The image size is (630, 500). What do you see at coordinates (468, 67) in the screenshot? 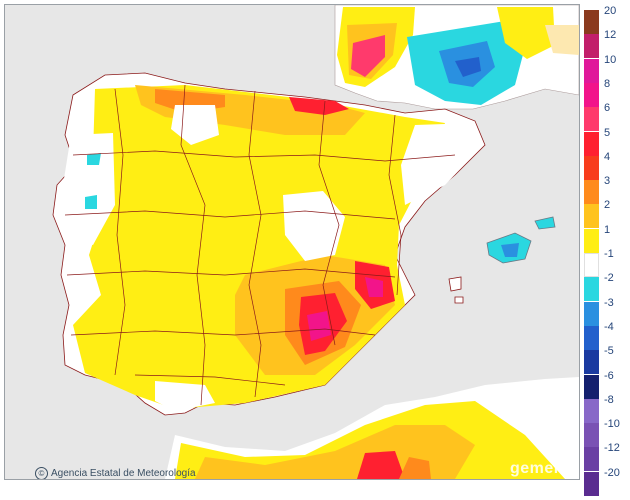
I see `france-cold-anomaly-deep` at bounding box center [468, 67].